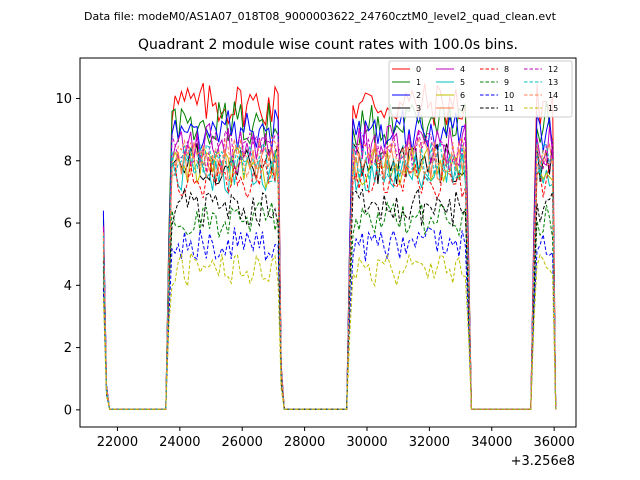 This screenshot has width=640, height=480. What do you see at coordinates (418, 82) in the screenshot?
I see `legend-label-1: 1` at bounding box center [418, 82].